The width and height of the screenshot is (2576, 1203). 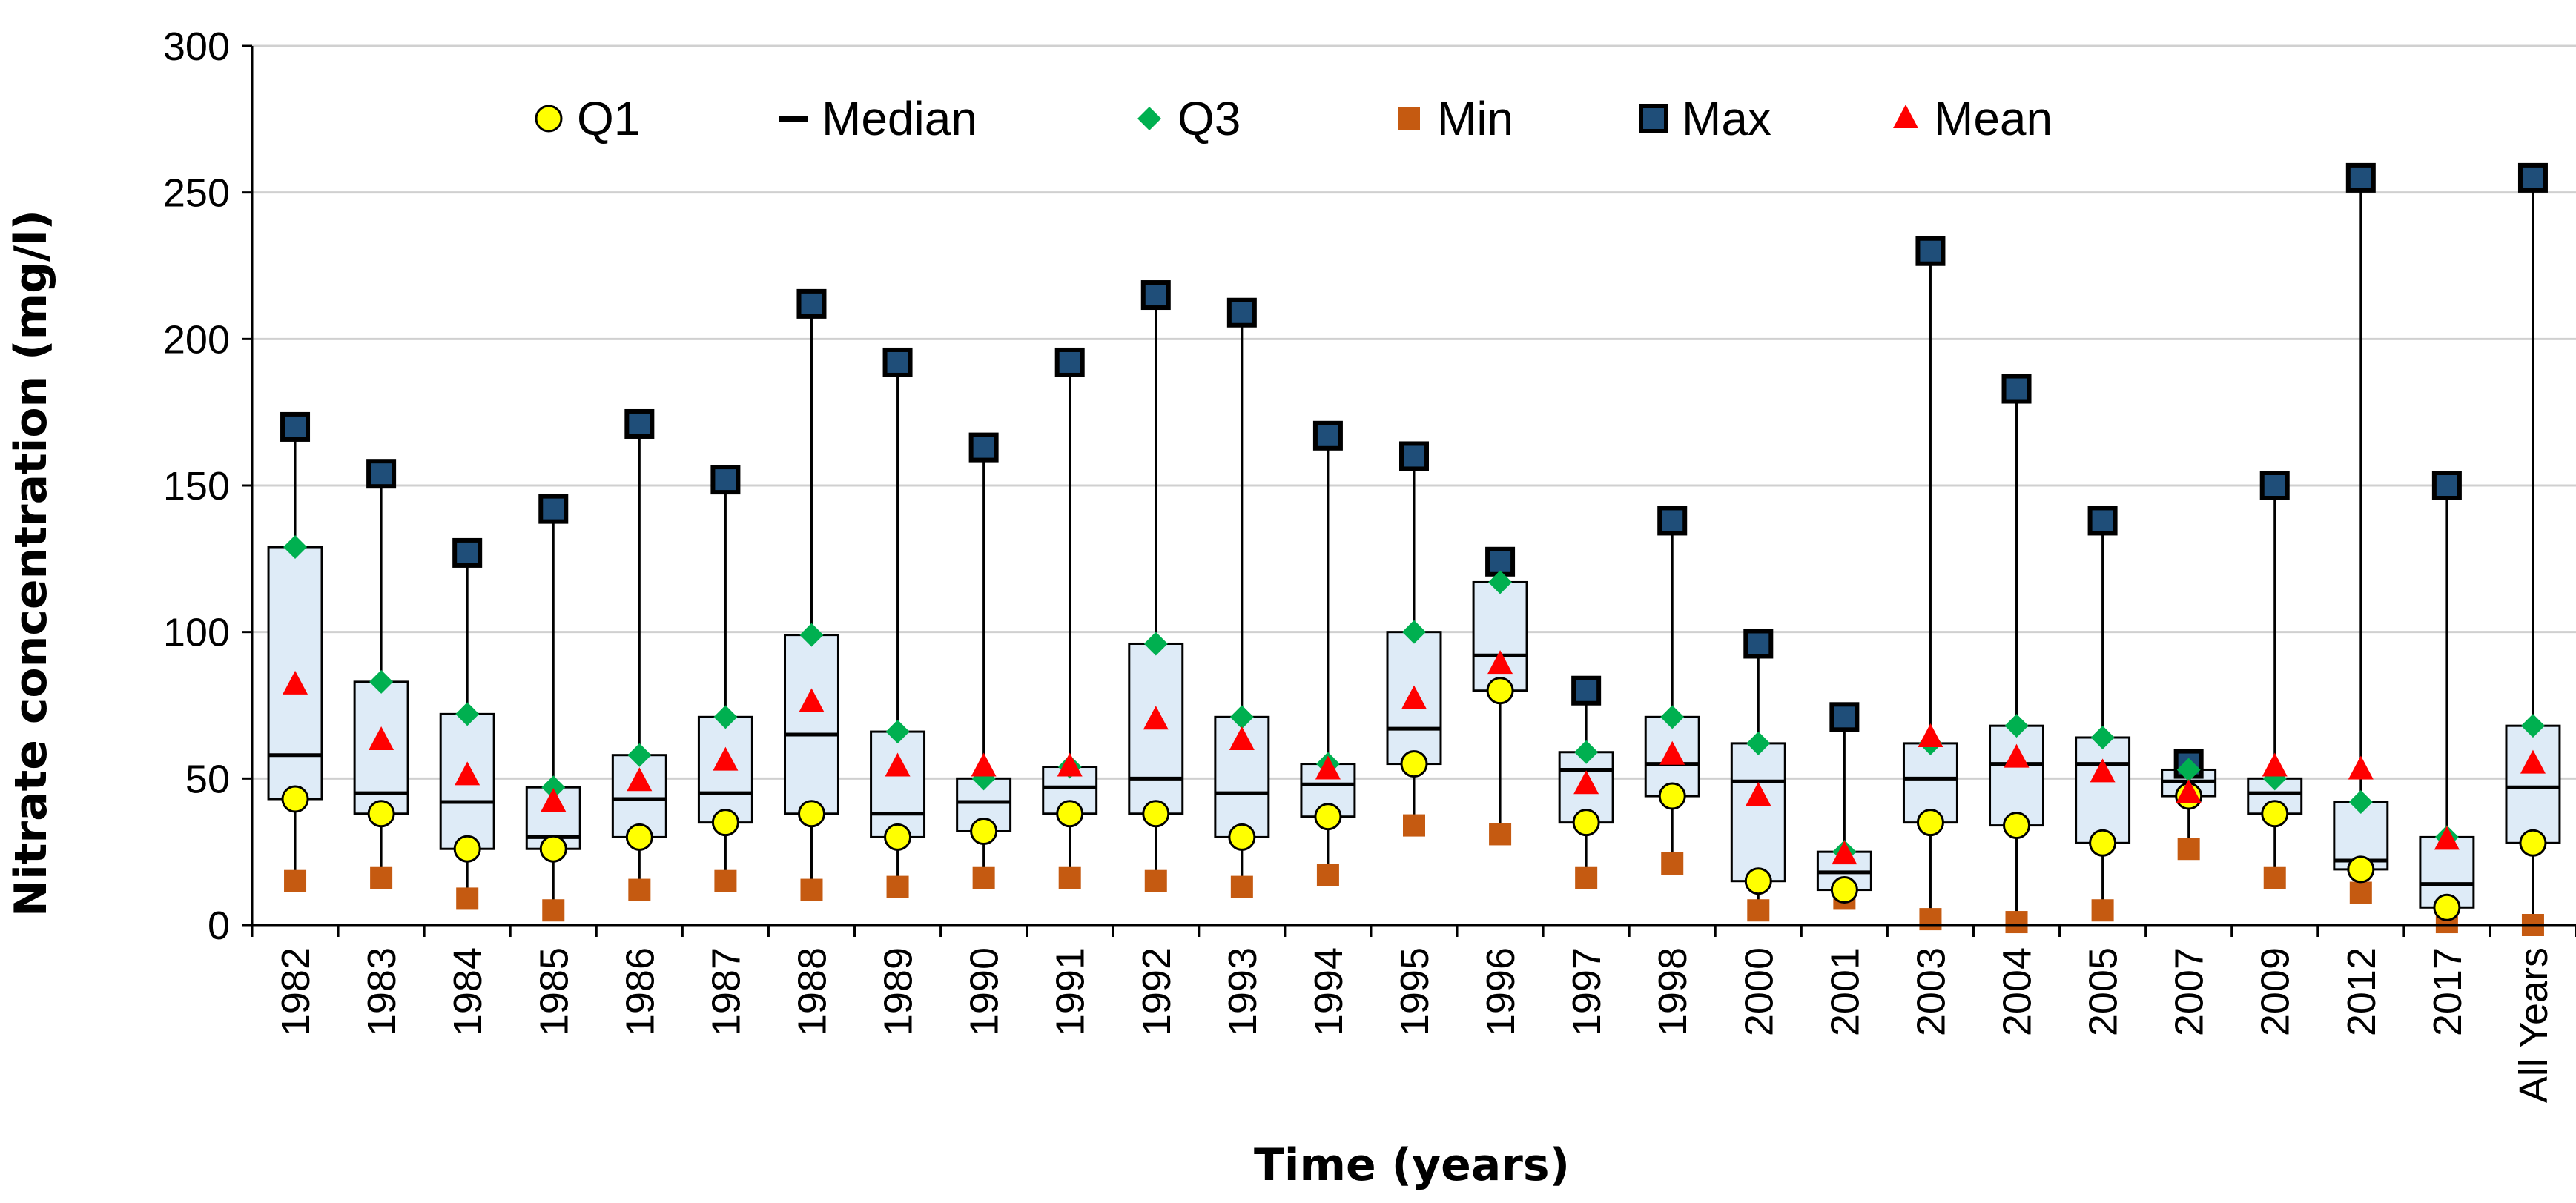 What do you see at coordinates (640, 992) in the screenshot?
I see `x-tick-label: 1986` at bounding box center [640, 992].